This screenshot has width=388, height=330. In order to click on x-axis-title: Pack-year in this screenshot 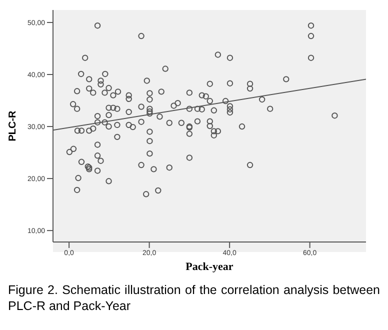, I will do `click(210, 267)`.